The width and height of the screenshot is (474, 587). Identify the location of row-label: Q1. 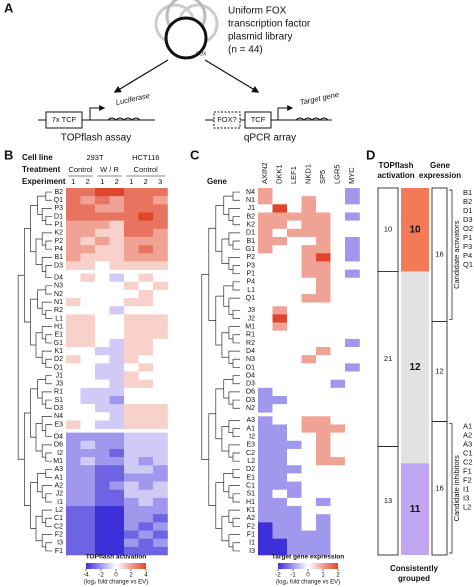
(250, 298).